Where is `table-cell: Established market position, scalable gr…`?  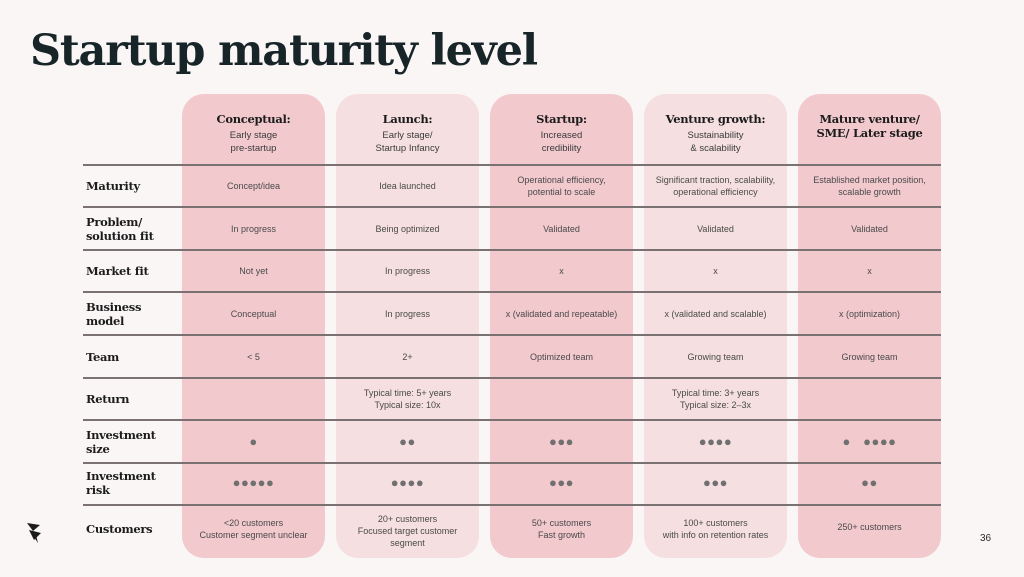 table-cell: Established market position, scalable gr… is located at coordinates (869, 186).